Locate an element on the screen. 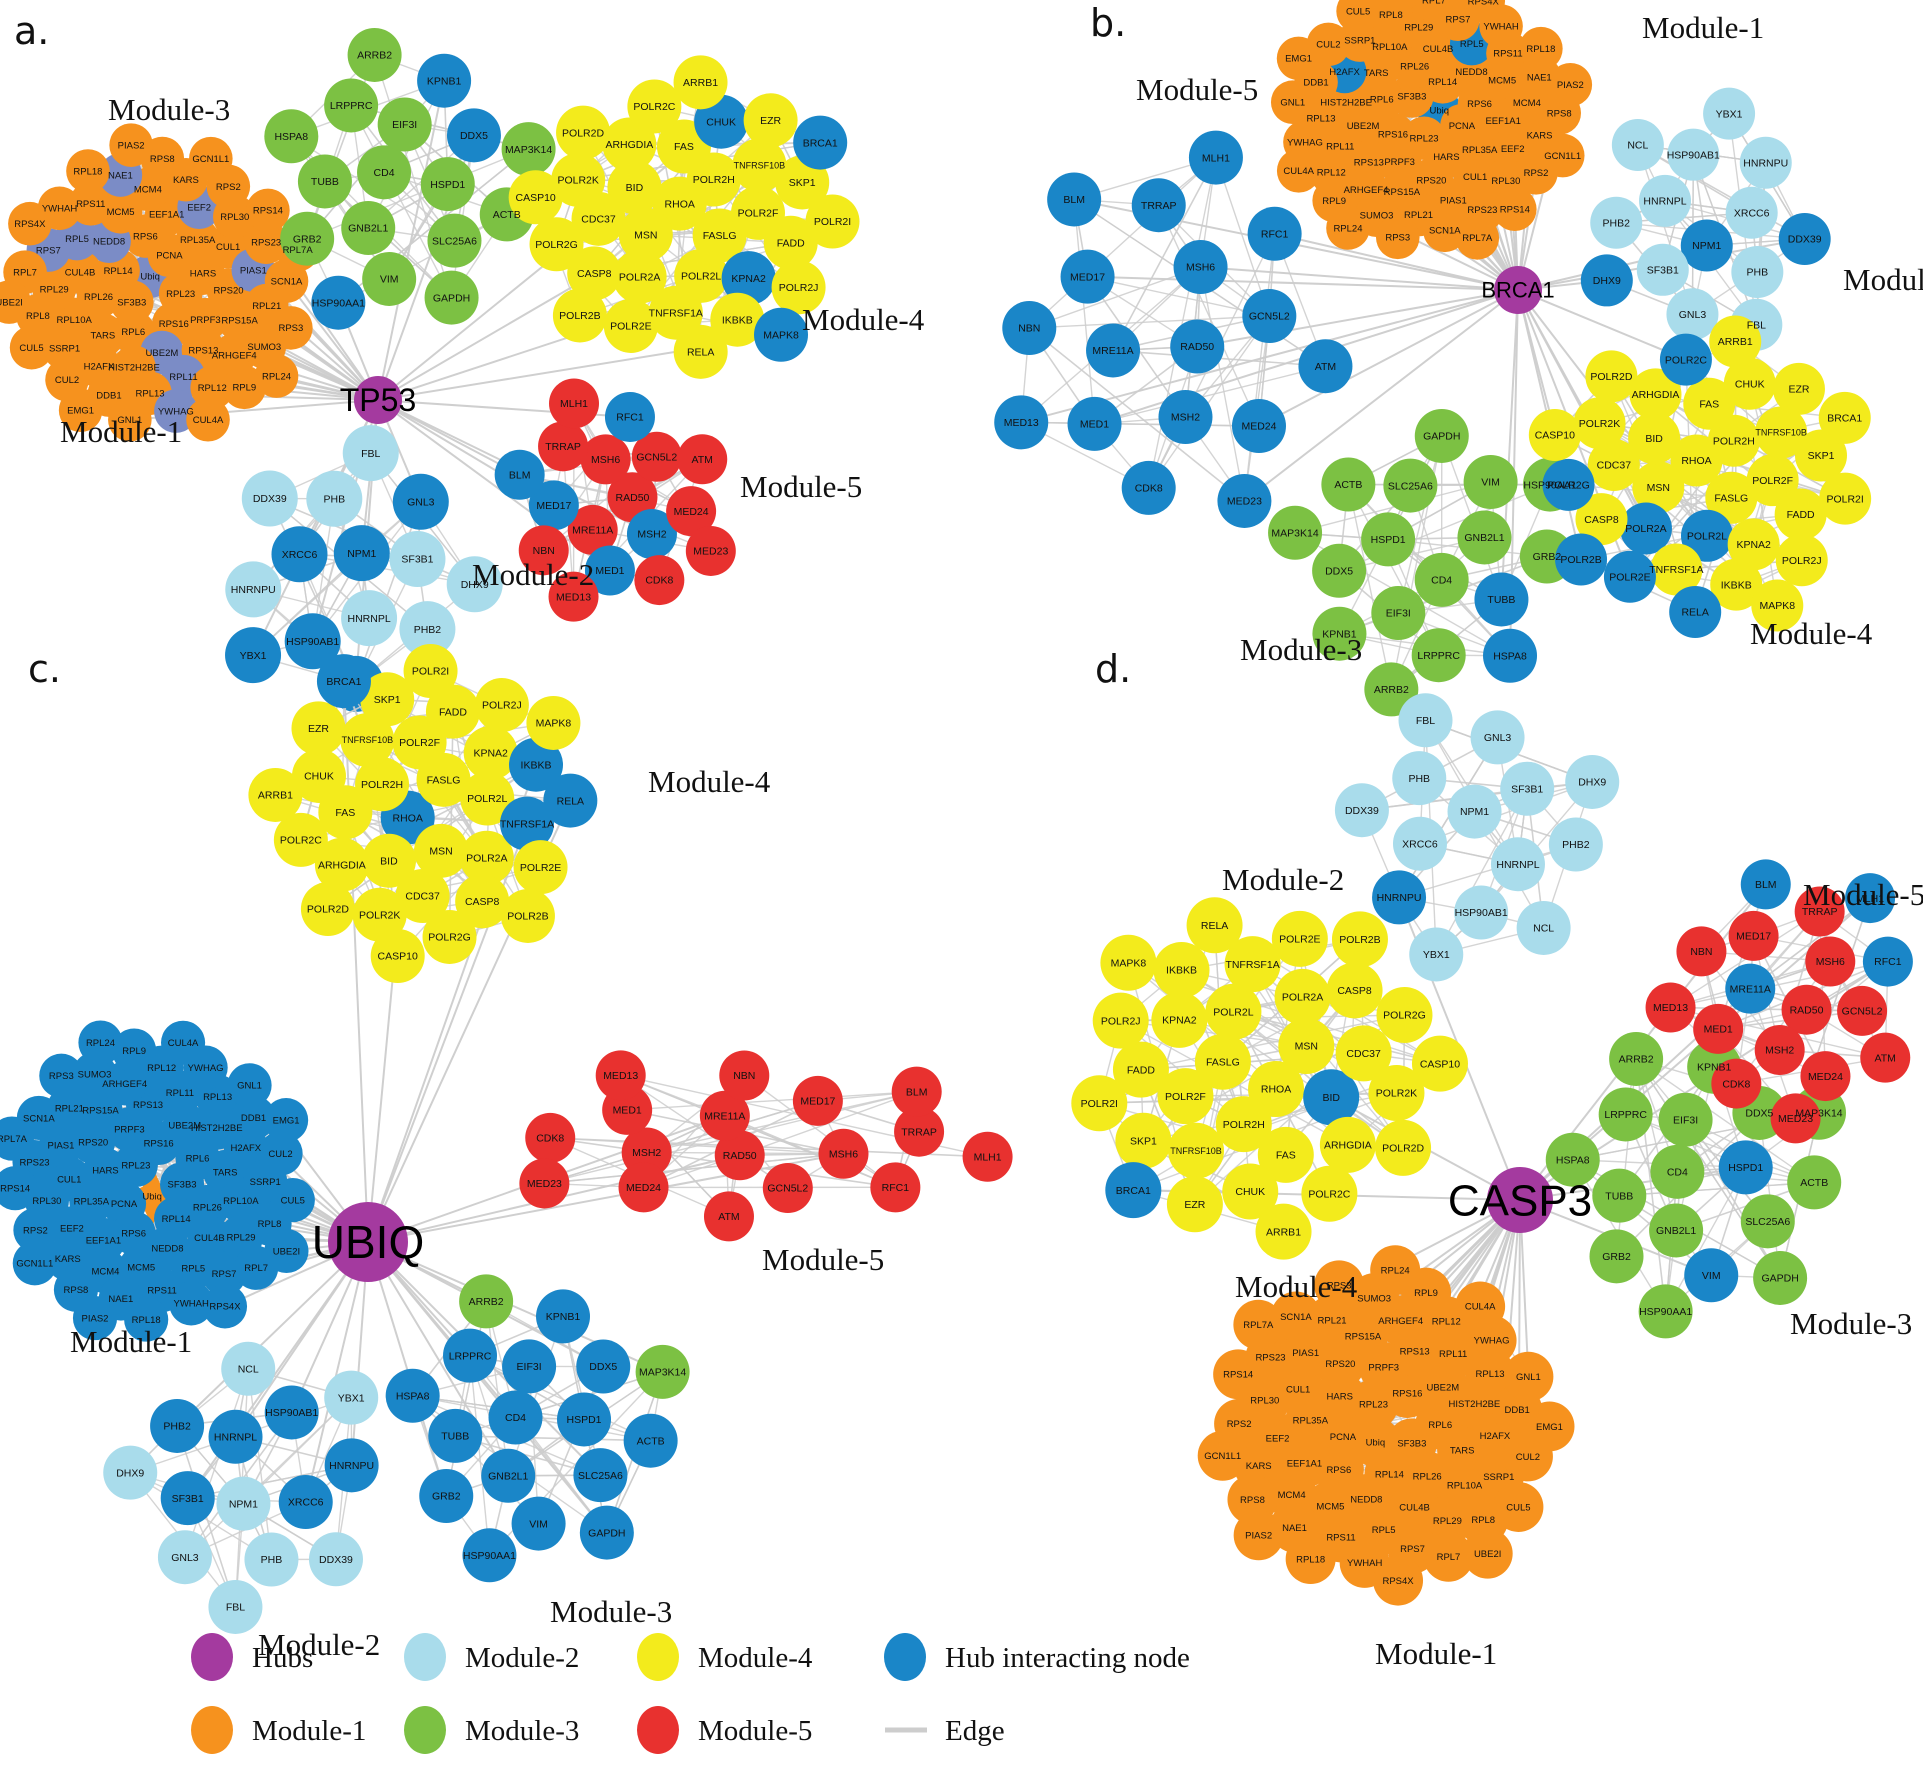 The height and width of the screenshot is (1775, 1923). node-POLR2E is located at coordinates (540, 867).